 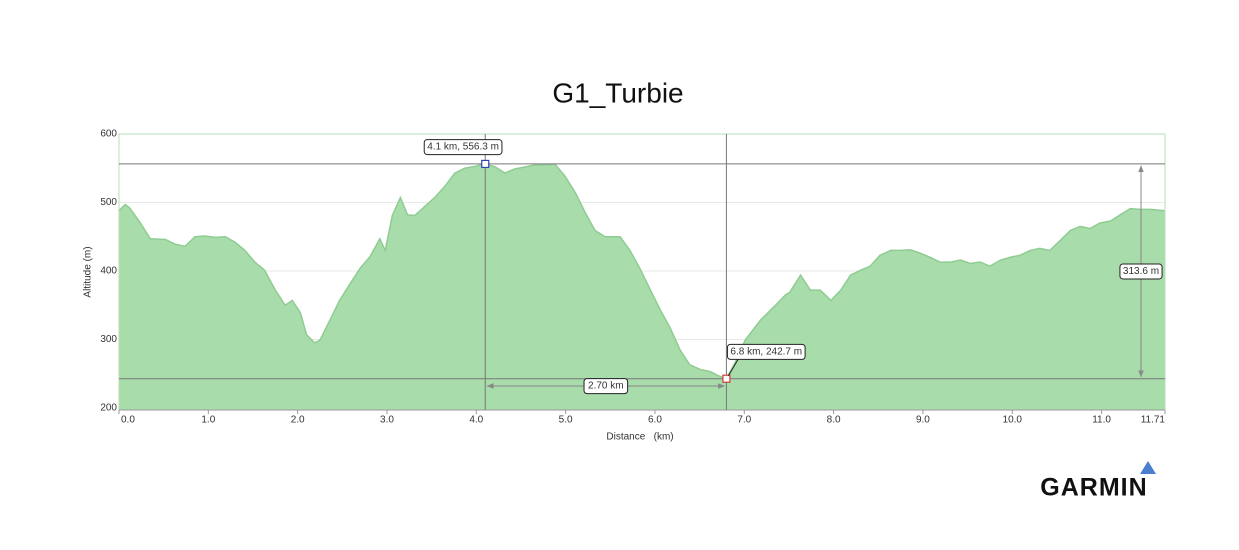 What do you see at coordinates (566, 420) in the screenshot?
I see `x-tick-label: 5.0` at bounding box center [566, 420].